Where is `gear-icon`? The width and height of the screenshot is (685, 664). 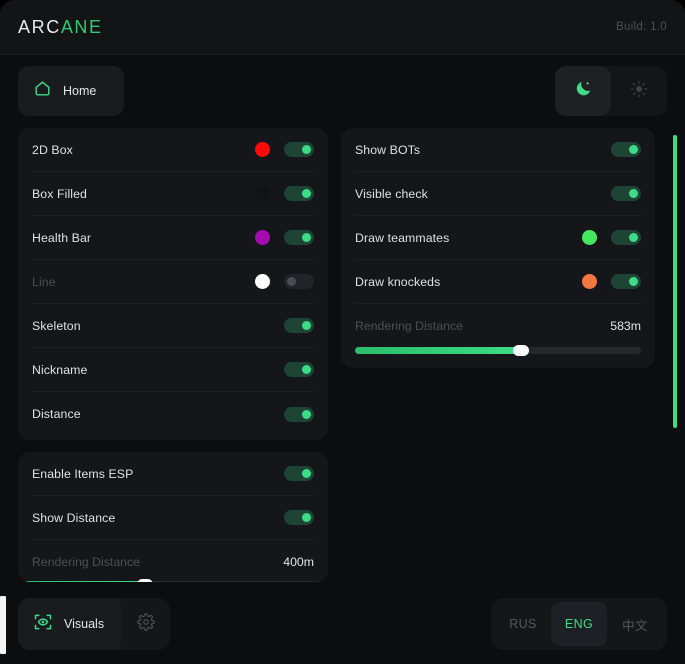
gear-icon is located at coordinates (146, 624).